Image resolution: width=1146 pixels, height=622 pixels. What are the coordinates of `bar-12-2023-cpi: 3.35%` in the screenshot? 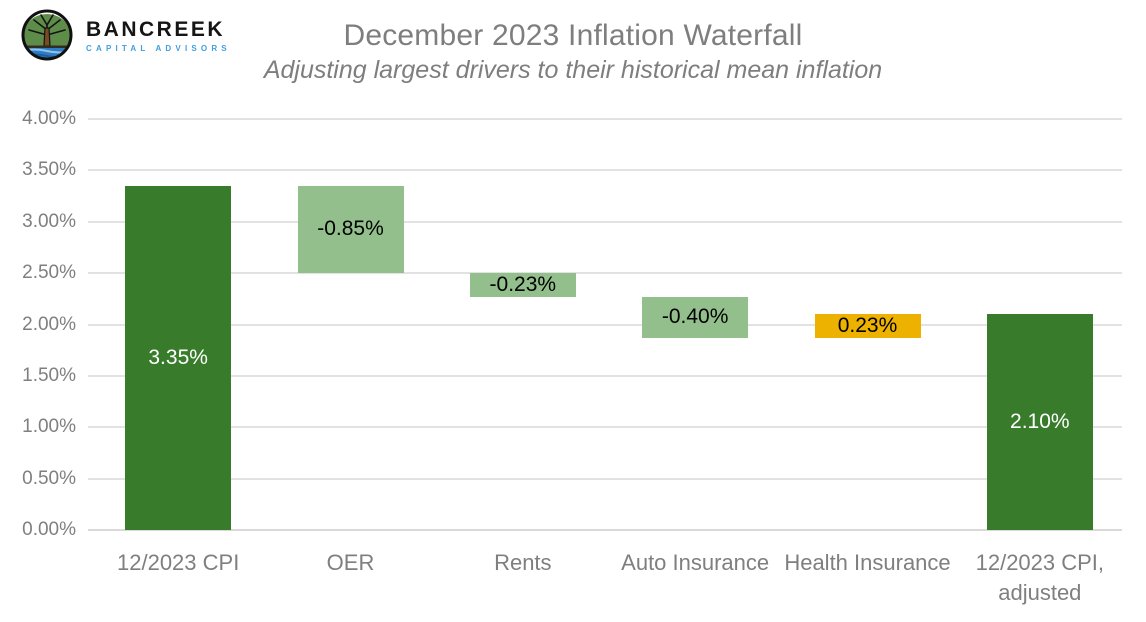 It's located at (178, 357).